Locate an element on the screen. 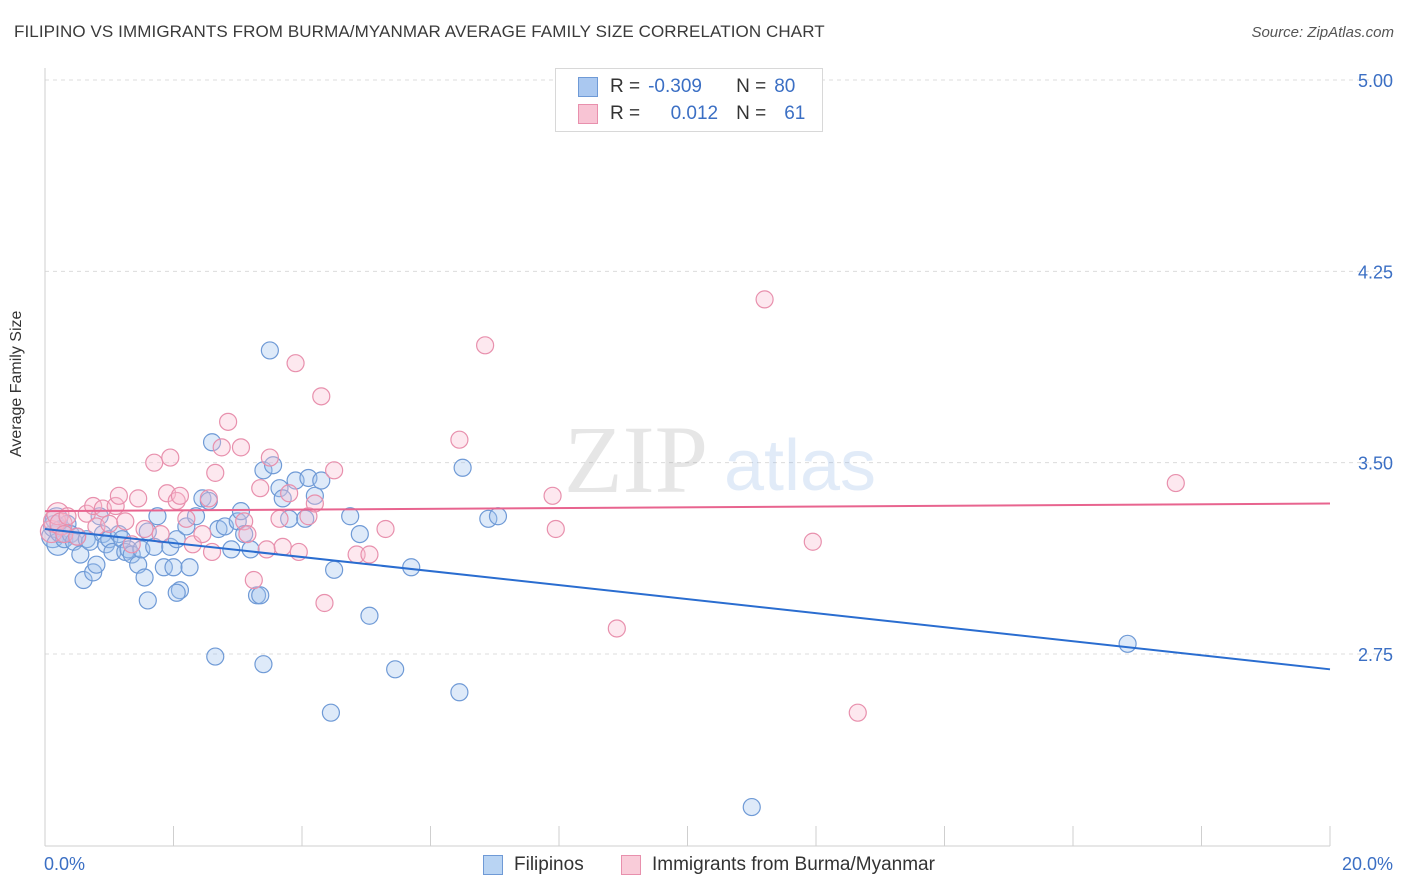  legend-item-burma: Immigrants from Burma/Myanmar is located at coordinates (778, 865).